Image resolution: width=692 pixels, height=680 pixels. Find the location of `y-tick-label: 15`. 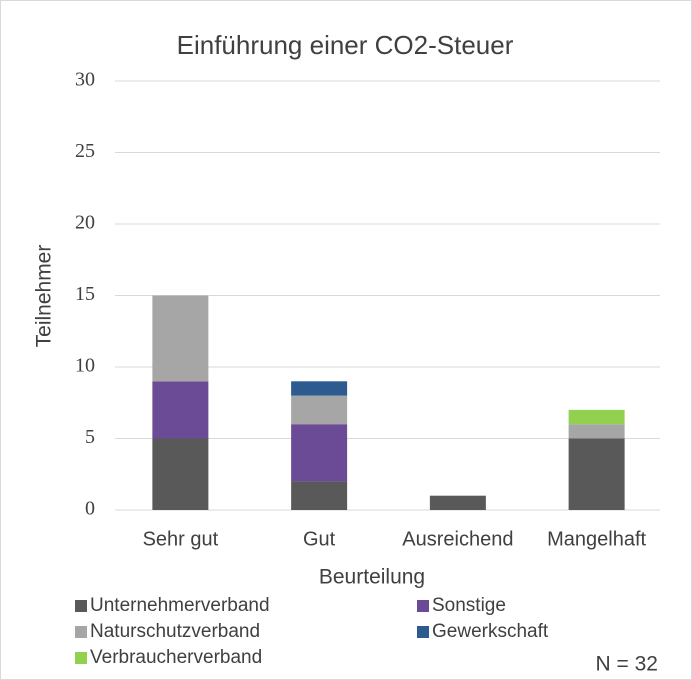

y-tick-label: 15 is located at coordinates (85, 294).